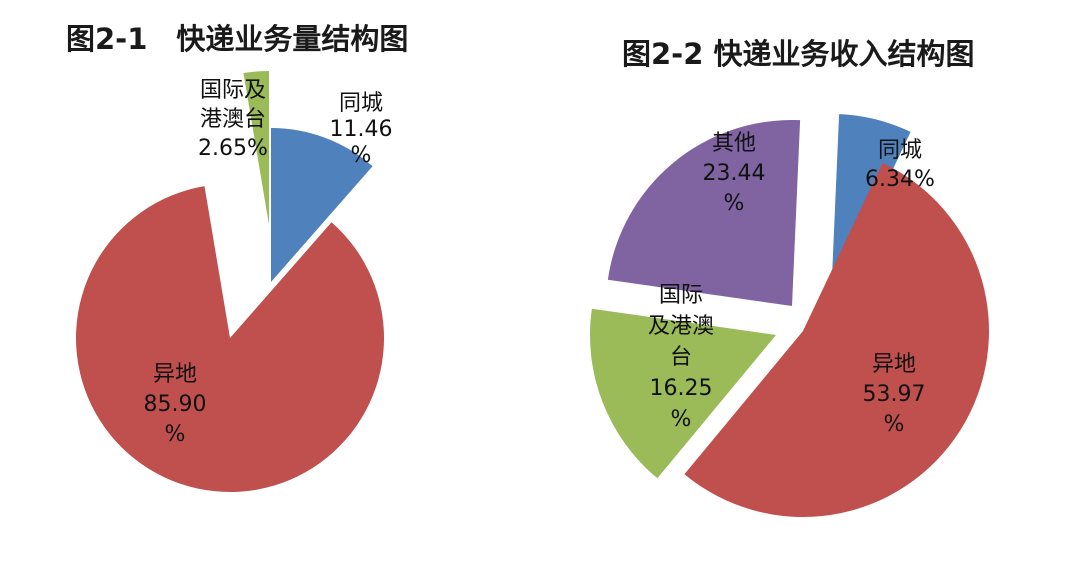  Describe the element at coordinates (894, 394) in the screenshot. I see `chart2-data-label-1: 异地 53.97%` at that location.